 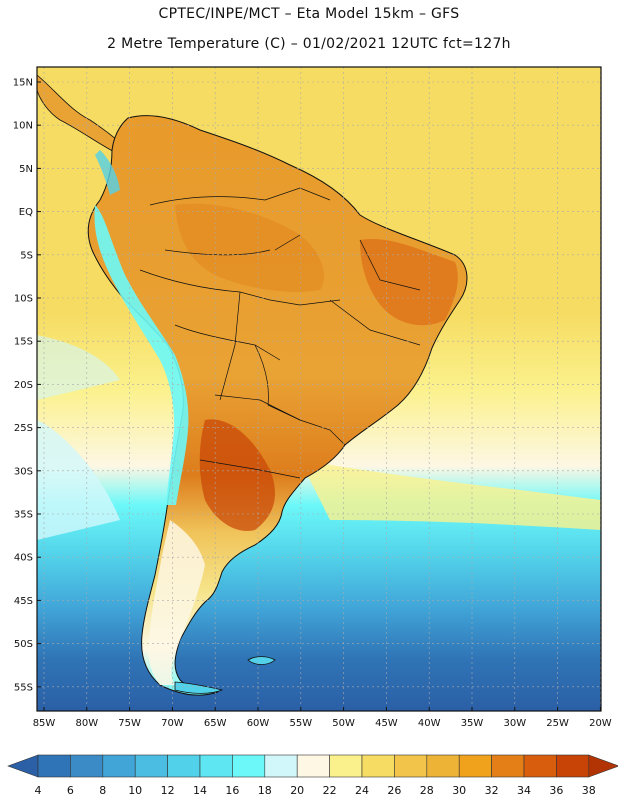 I want to click on lat-label: 25S, so click(x=23, y=428).